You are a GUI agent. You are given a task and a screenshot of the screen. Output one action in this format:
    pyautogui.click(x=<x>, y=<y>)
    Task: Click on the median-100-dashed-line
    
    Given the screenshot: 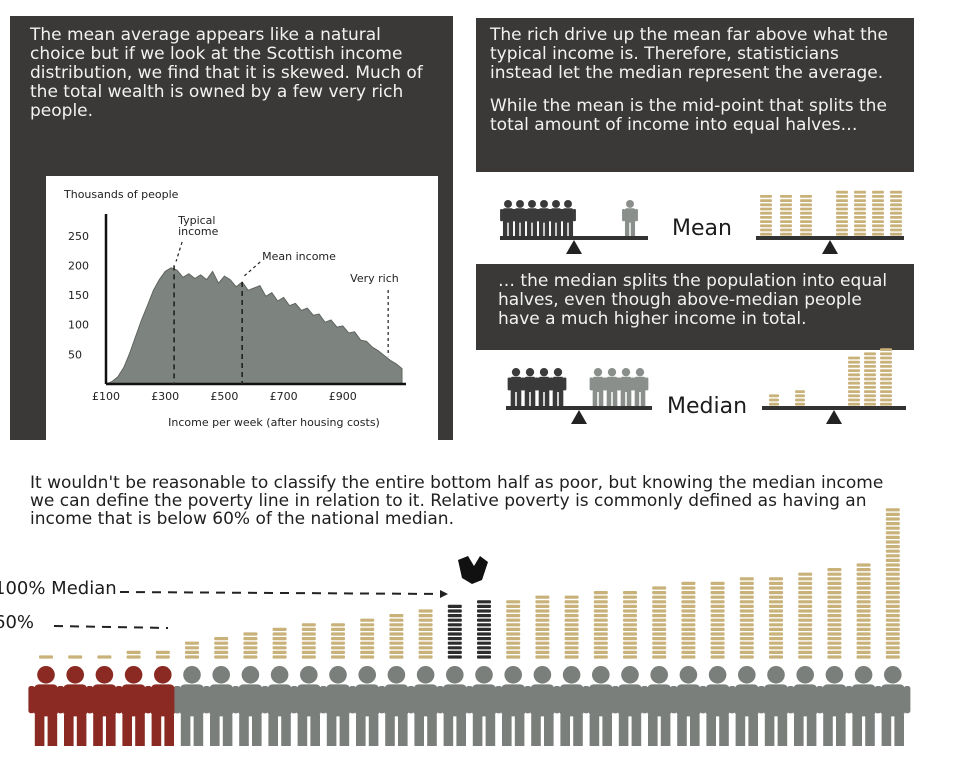 What is the action you would take?
    pyautogui.click(x=282, y=593)
    